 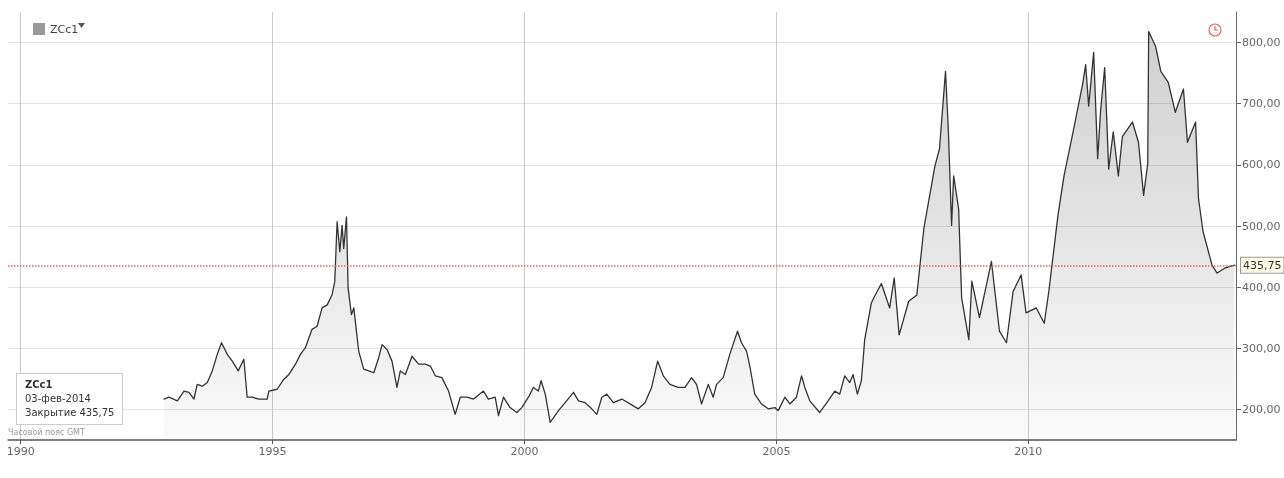 I want to click on annotation: ZCc1, so click(x=39, y=385).